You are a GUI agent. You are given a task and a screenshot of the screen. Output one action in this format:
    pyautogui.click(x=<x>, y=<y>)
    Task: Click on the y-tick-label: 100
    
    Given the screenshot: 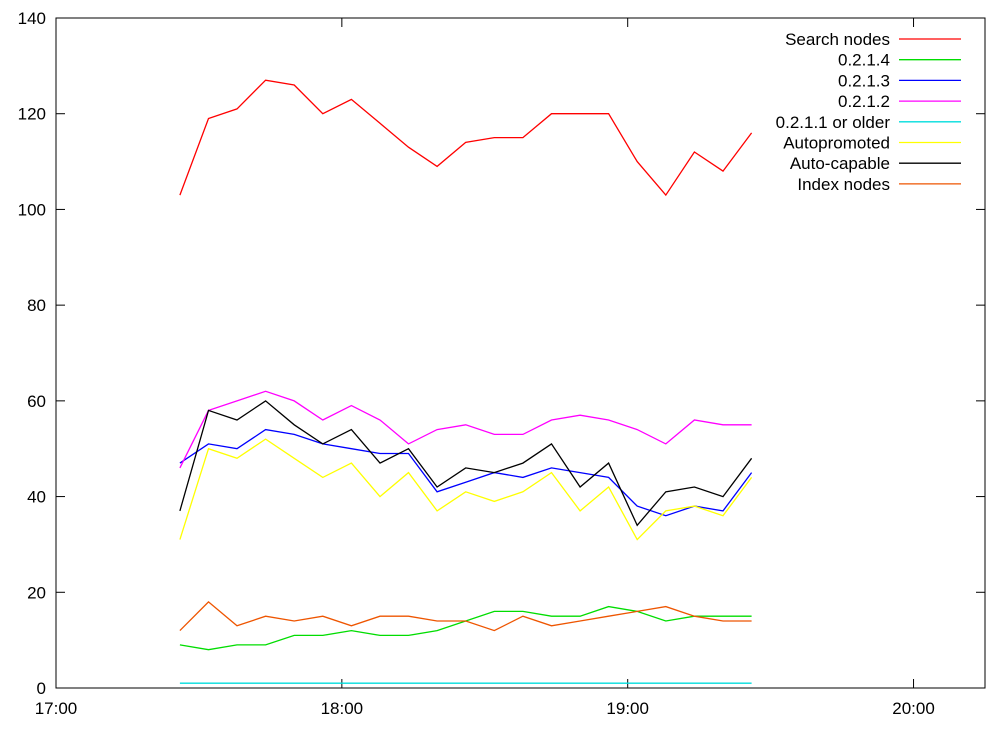 What is the action you would take?
    pyautogui.click(x=32, y=209)
    